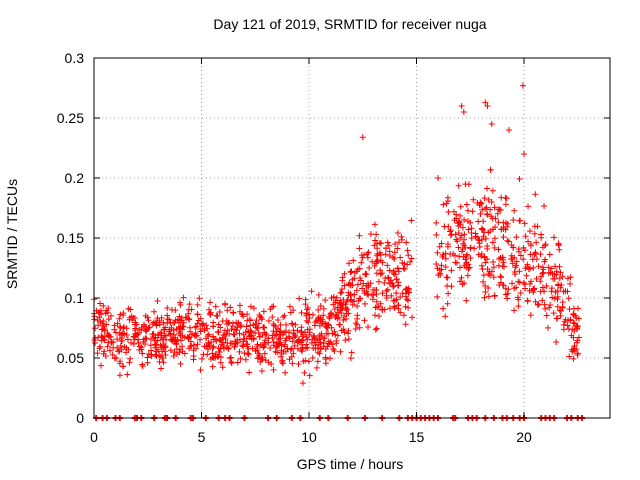 The height and width of the screenshot is (480, 640). Describe the element at coordinates (70, 118) in the screenshot. I see `y-tick-label: 0.25` at that location.